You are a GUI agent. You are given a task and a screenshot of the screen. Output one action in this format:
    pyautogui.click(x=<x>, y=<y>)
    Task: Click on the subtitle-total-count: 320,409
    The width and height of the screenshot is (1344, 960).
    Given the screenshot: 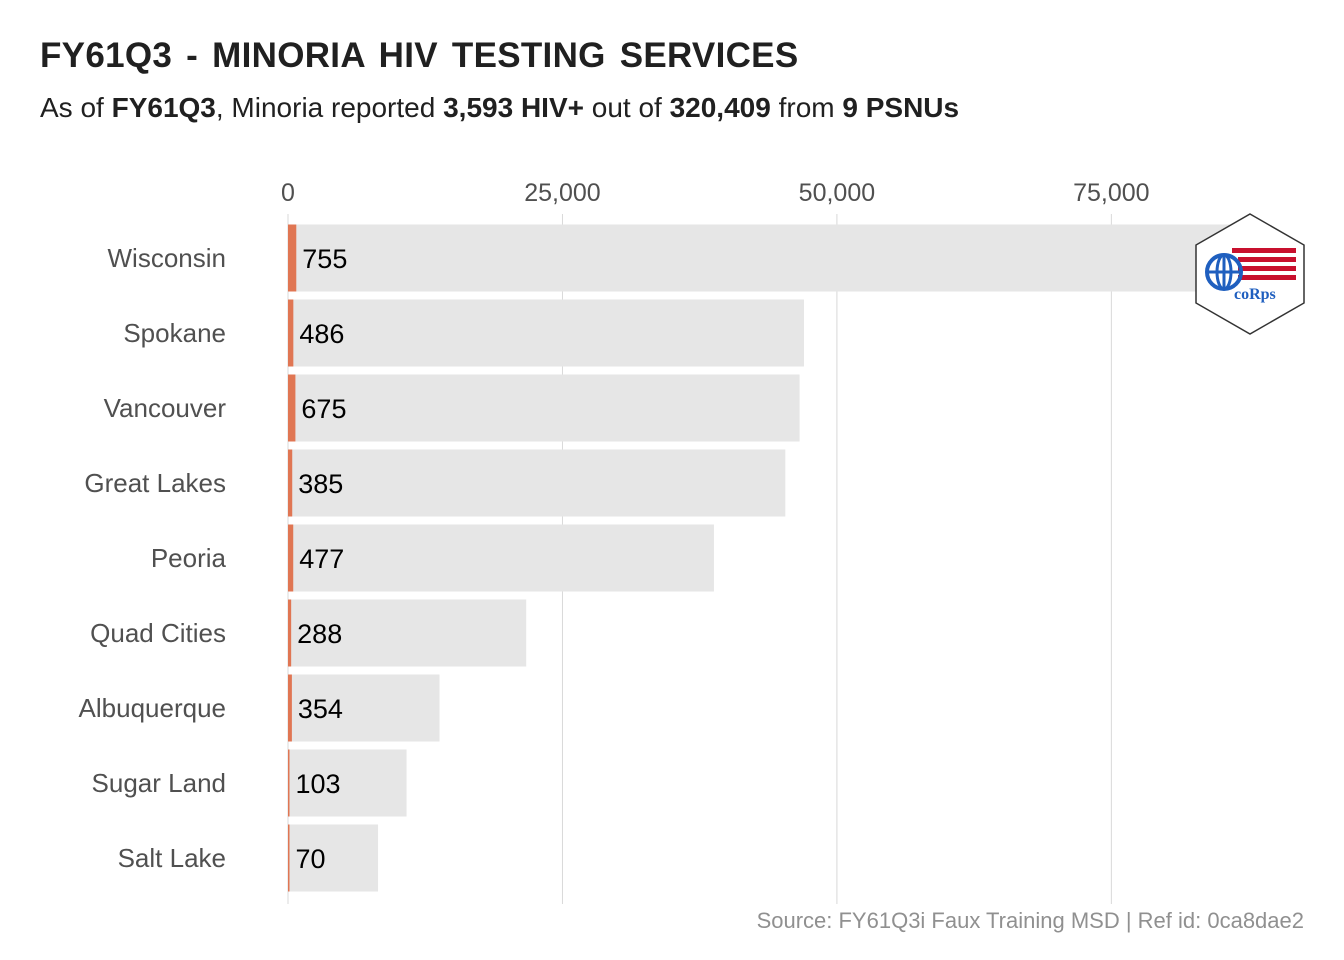 What is the action you would take?
    pyautogui.click(x=720, y=107)
    